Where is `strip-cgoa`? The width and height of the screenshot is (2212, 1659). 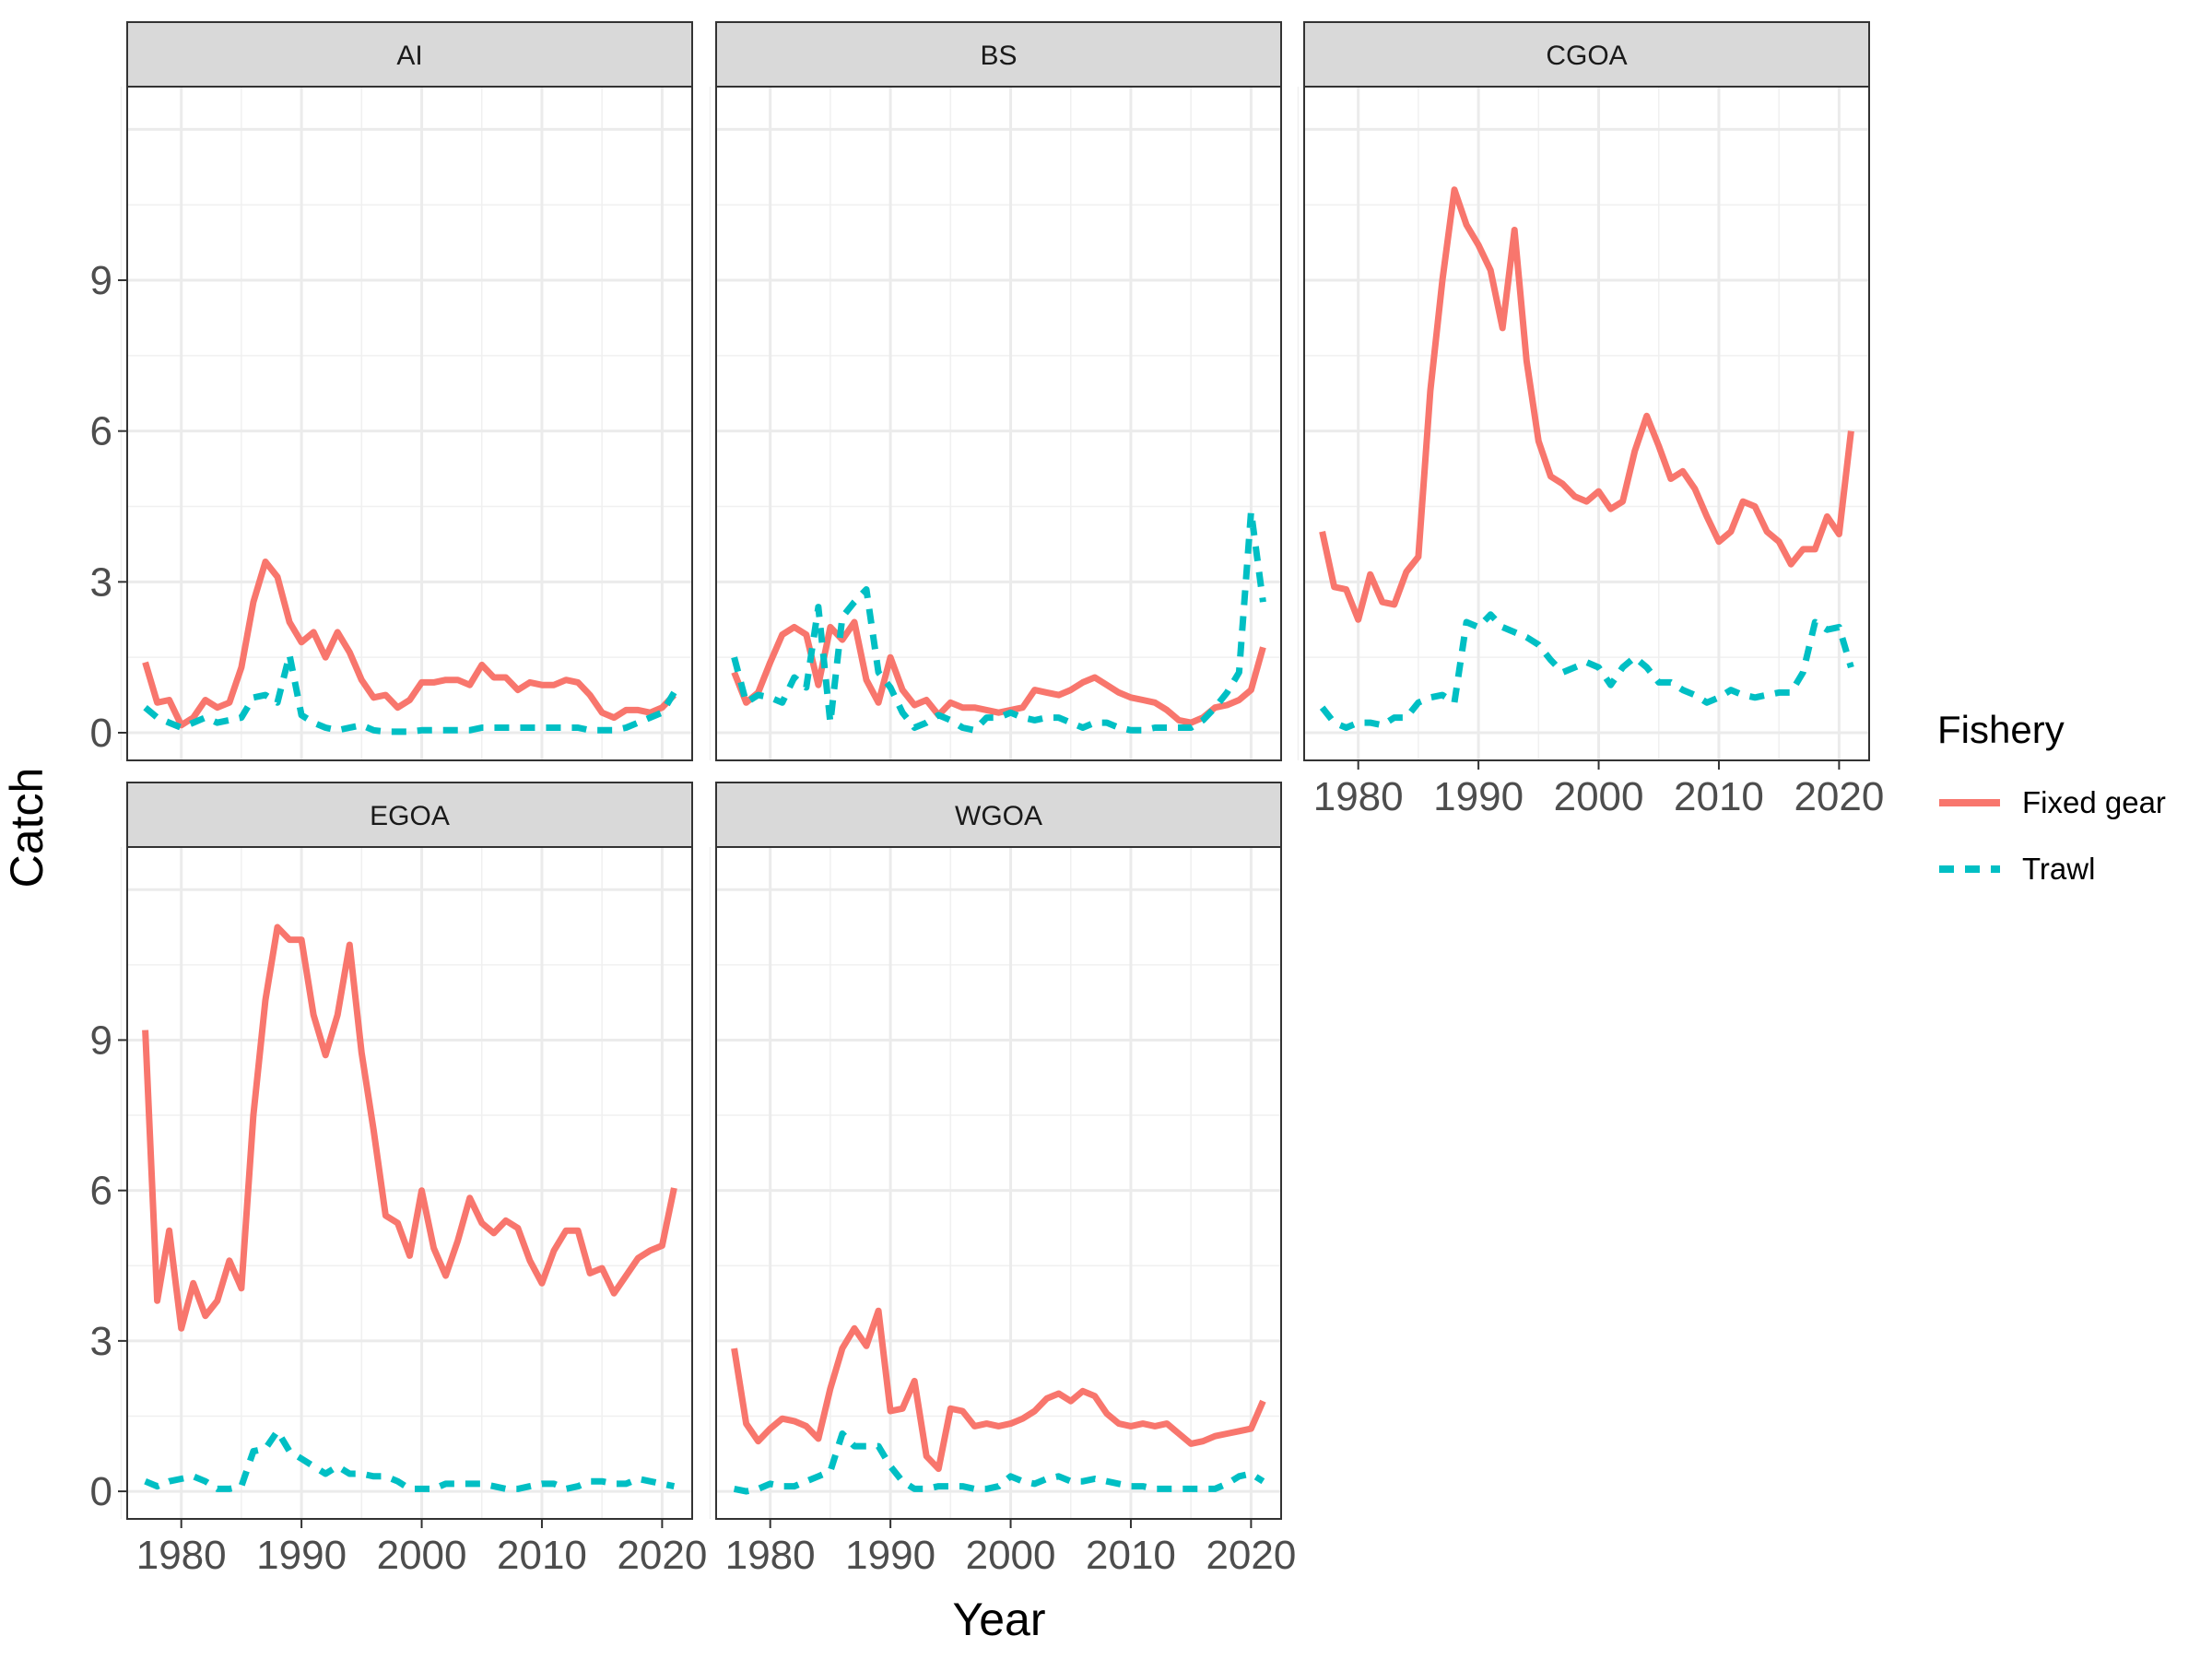 strip-cgoa is located at coordinates (1586, 54).